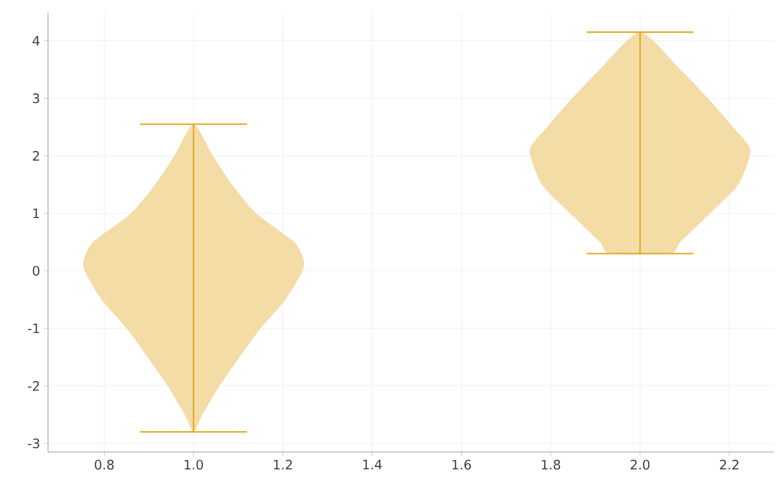 The image size is (776, 485). I want to click on x-tick-label: 1.0, so click(193, 465).